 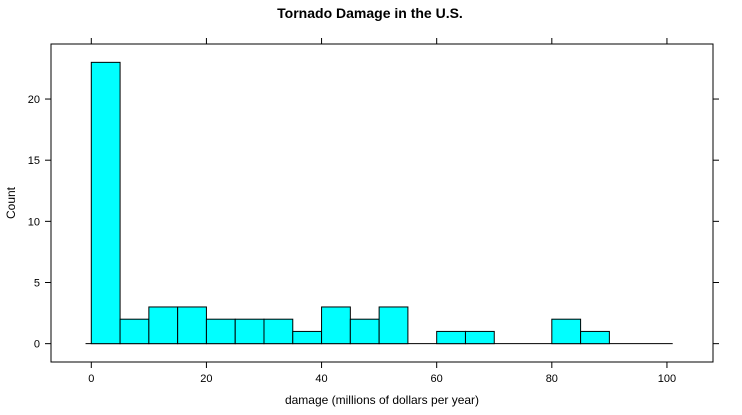 What do you see at coordinates (206, 379) in the screenshot?
I see `x-tick-label: 20` at bounding box center [206, 379].